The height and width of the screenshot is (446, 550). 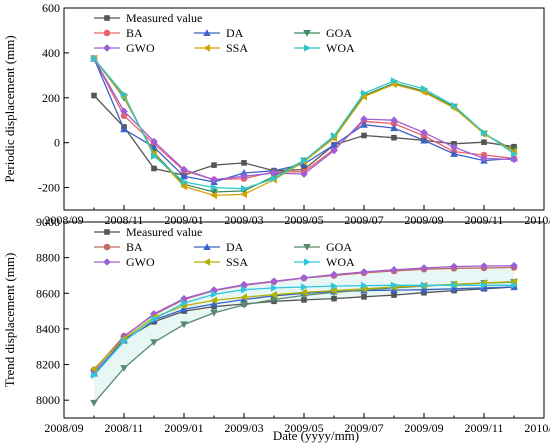 I want to click on legend-label: SSA, so click(x=237, y=262).